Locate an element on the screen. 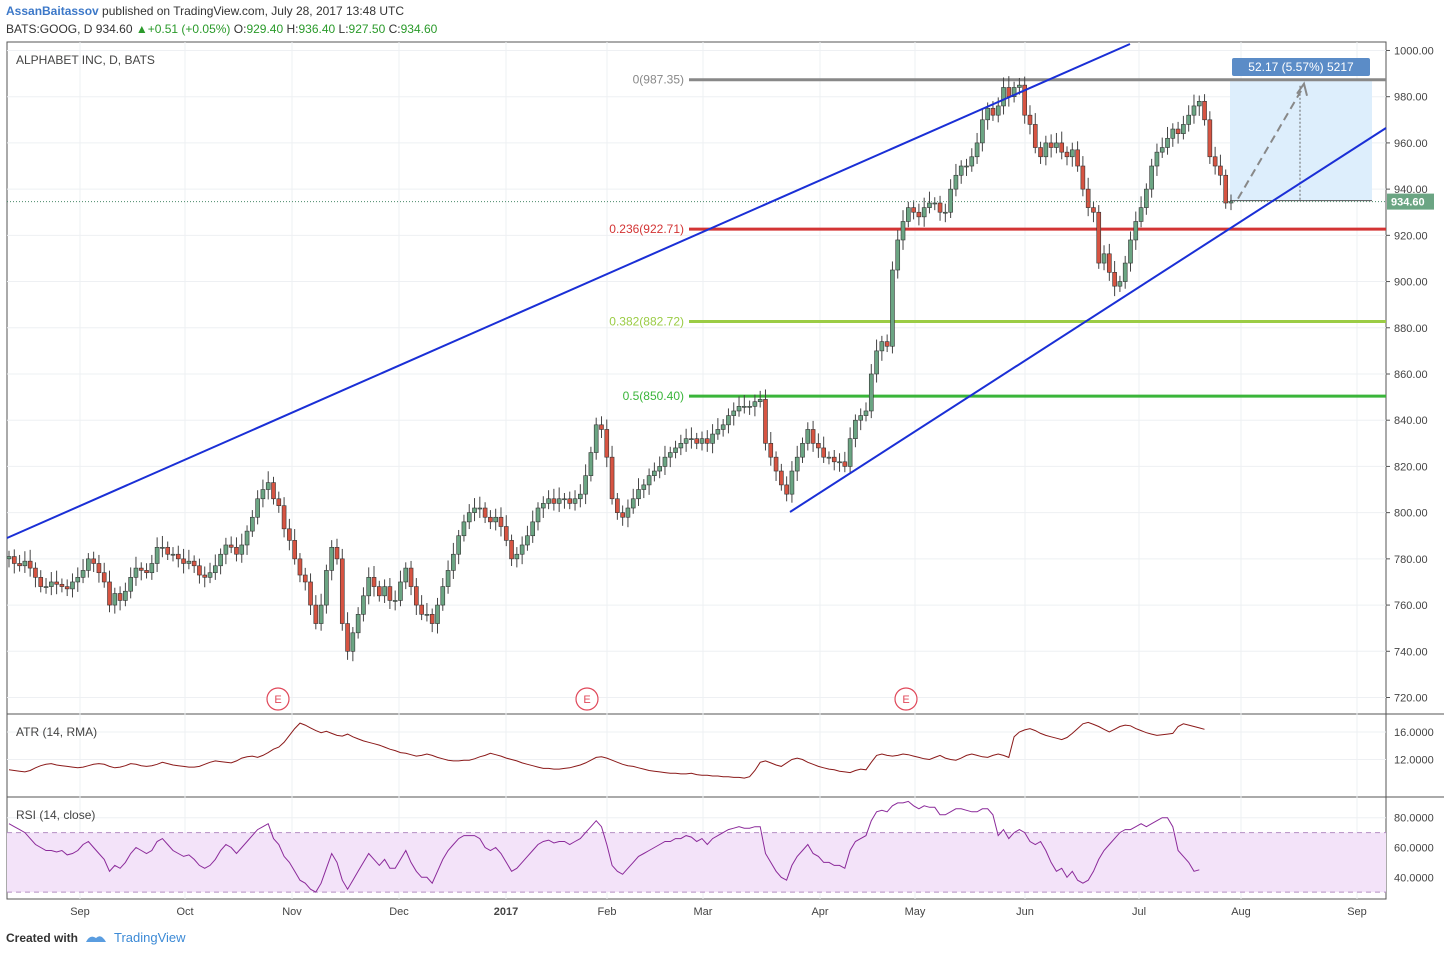  y-tick-label: 800.00 is located at coordinates (1411, 514).